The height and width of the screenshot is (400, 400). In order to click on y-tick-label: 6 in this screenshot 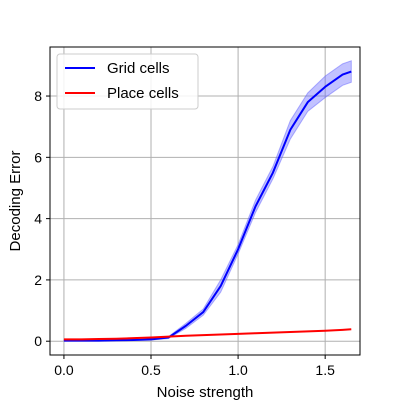, I will do `click(38, 157)`.